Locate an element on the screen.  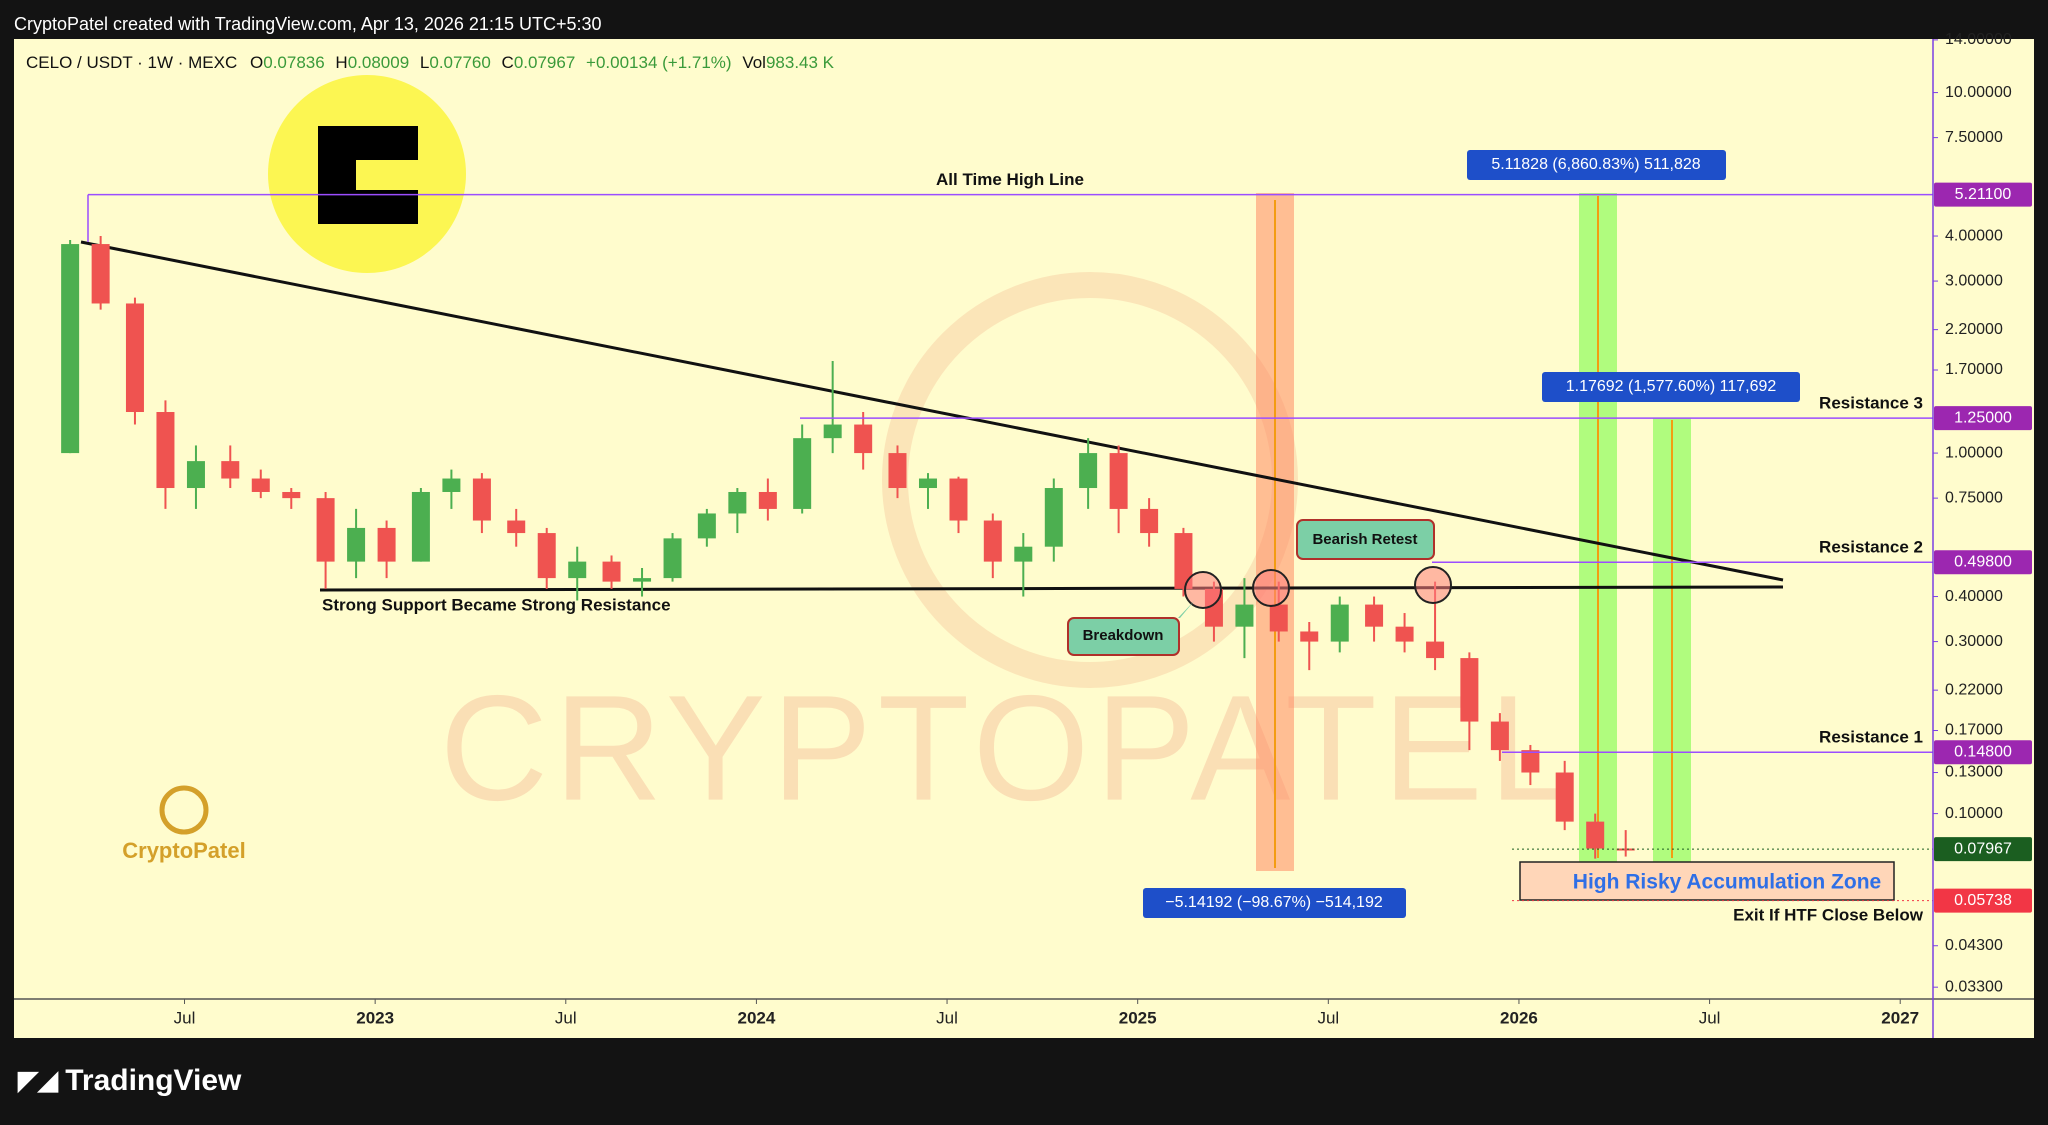
y-tick-label: 0.75000 is located at coordinates (1974, 497).